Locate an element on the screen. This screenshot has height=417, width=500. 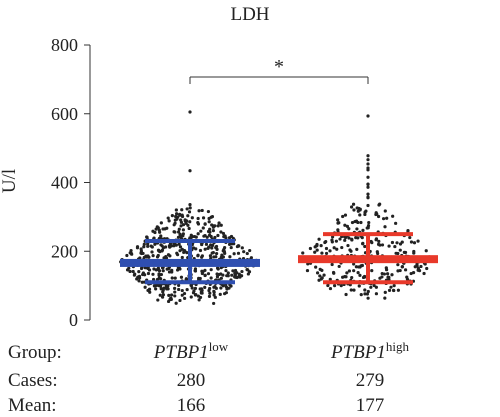
y-tick-label: 200 is located at coordinates (64, 251).